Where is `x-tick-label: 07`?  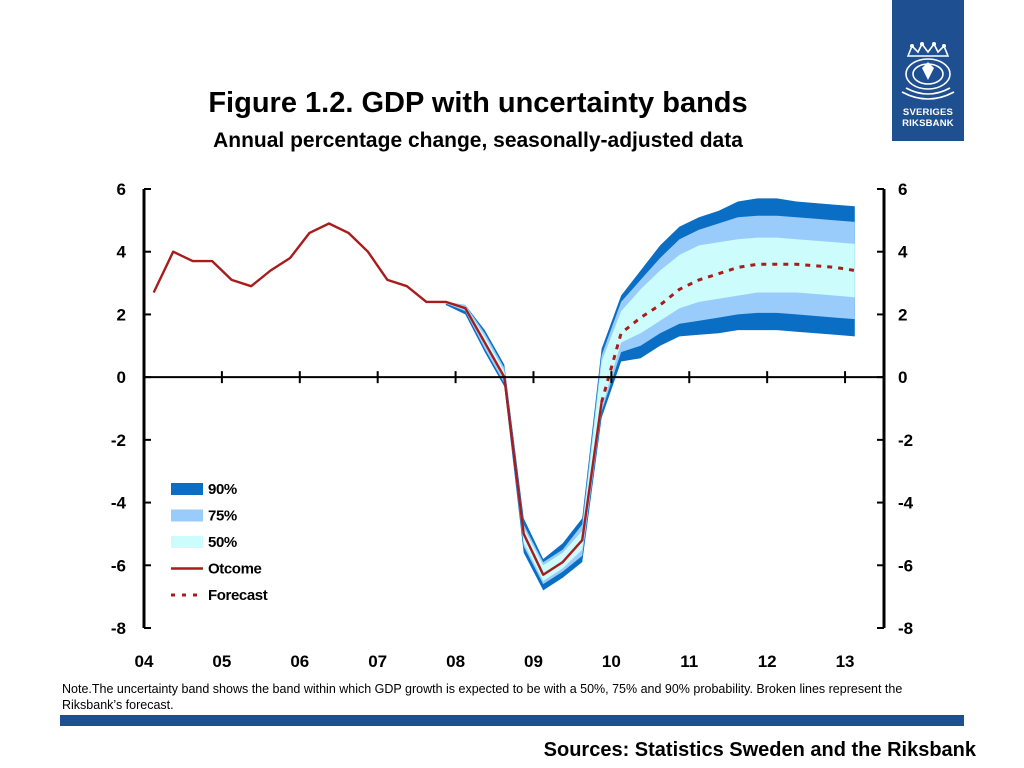 x-tick-label: 07 is located at coordinates (377, 661).